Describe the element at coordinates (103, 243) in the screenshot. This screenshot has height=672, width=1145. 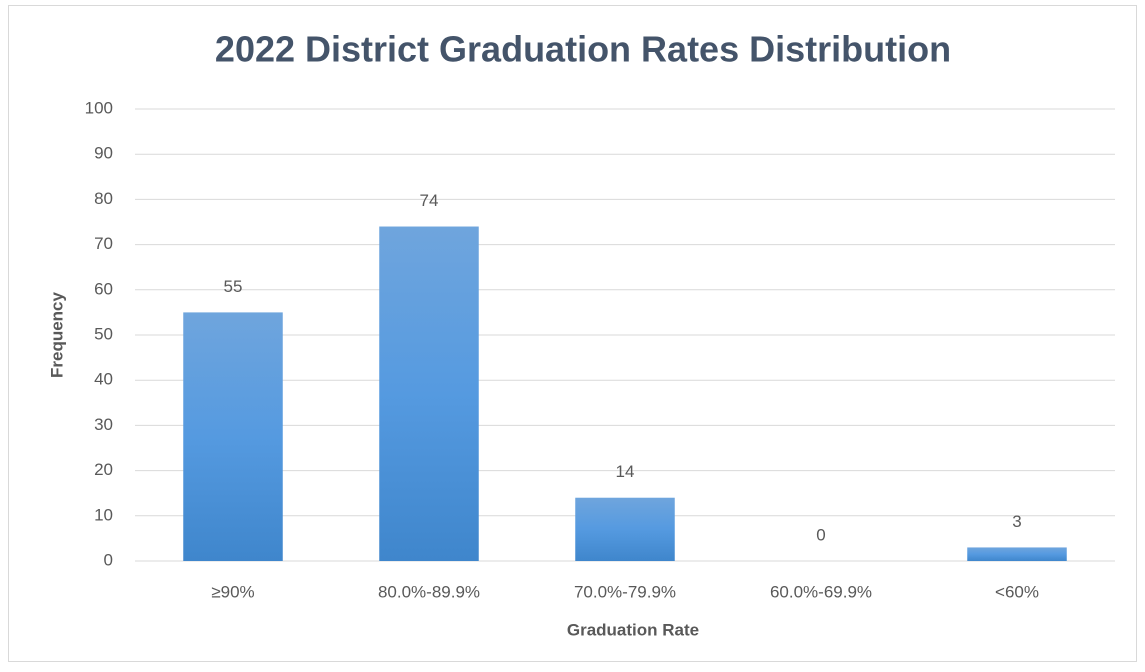
I see `y-tick-label: 70` at that location.